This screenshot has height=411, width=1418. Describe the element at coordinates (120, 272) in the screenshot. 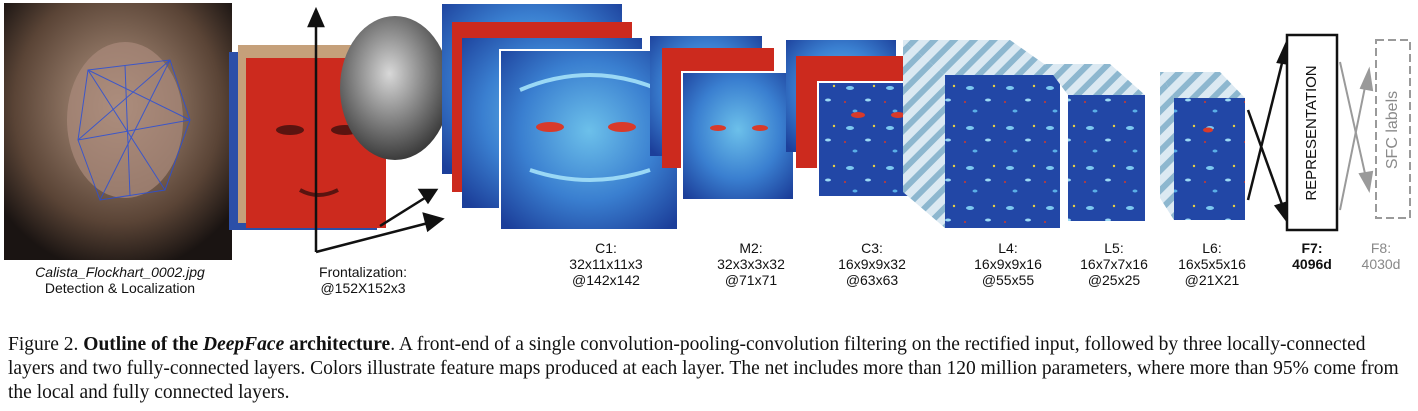

I see `input-filename: Calista_Flockhart_0002.jpg` at that location.